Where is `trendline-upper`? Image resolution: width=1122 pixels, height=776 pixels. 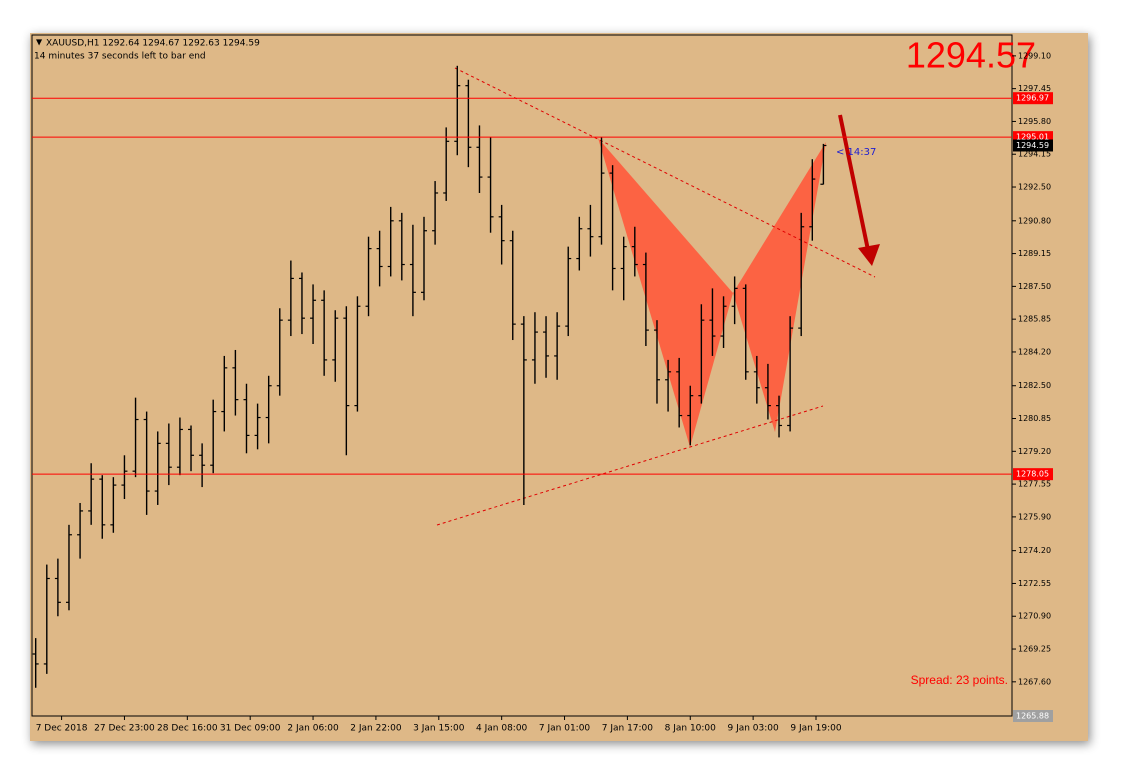 trendline-upper is located at coordinates (665, 172).